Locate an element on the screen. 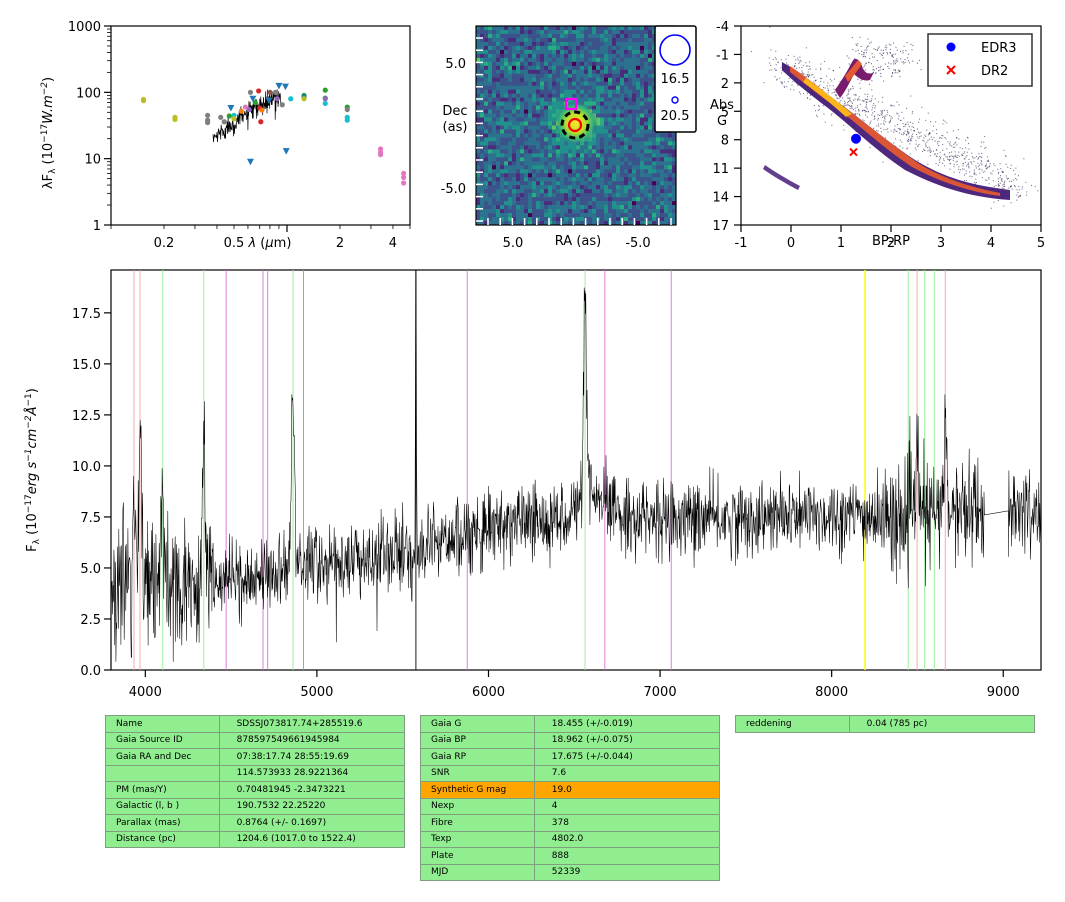 The image size is (1065, 902). hr-y-tick-label: 11 is located at coordinates (720, 169).